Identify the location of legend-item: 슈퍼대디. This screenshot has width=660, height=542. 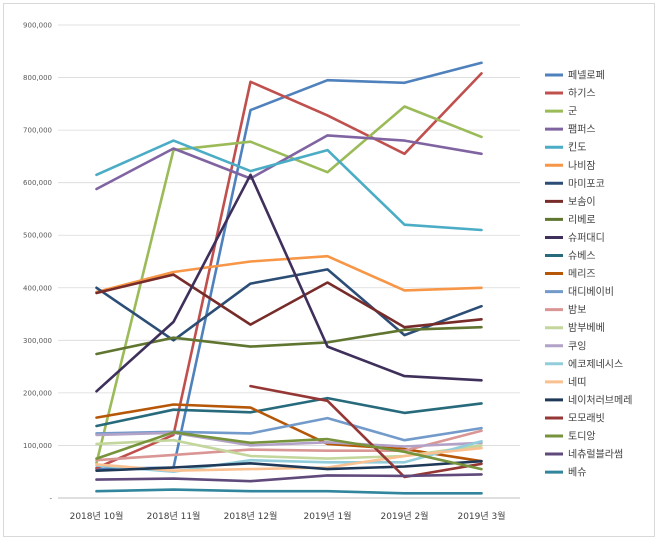
(575, 238).